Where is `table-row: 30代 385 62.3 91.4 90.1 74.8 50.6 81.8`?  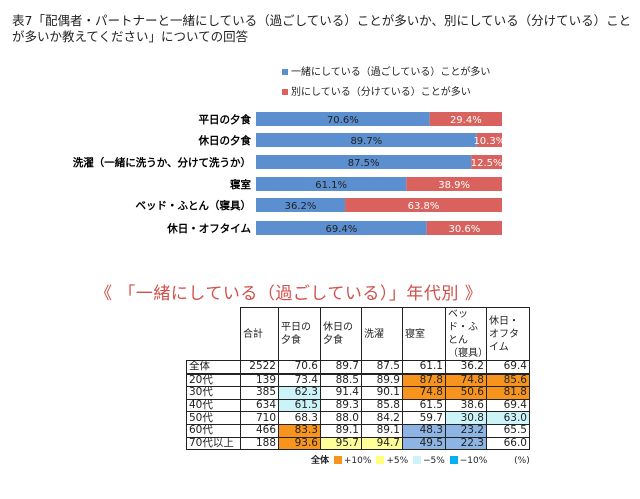 table-row: 30代 385 62.3 91.4 90.1 74.8 50.6 81.8 is located at coordinates (358, 393).